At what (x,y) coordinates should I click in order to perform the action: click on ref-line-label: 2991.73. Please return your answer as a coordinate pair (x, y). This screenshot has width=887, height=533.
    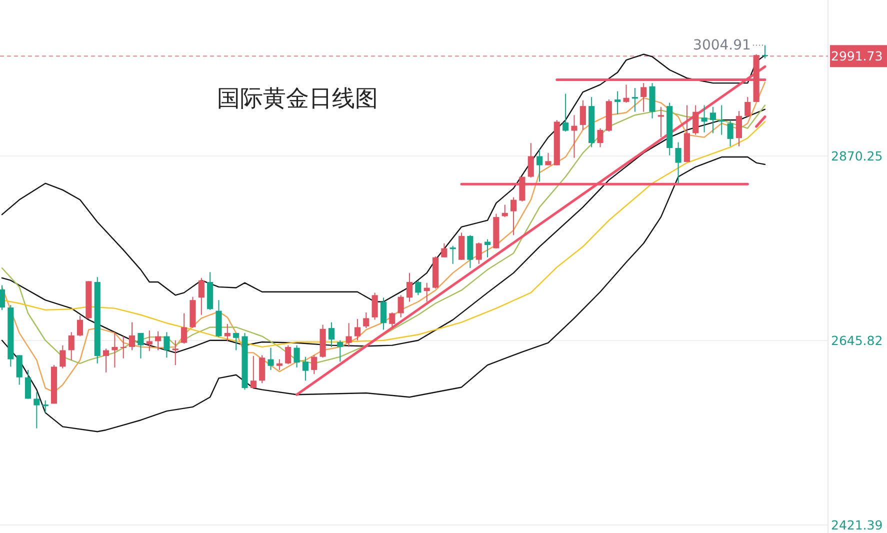
    Looking at the image, I should click on (857, 56).